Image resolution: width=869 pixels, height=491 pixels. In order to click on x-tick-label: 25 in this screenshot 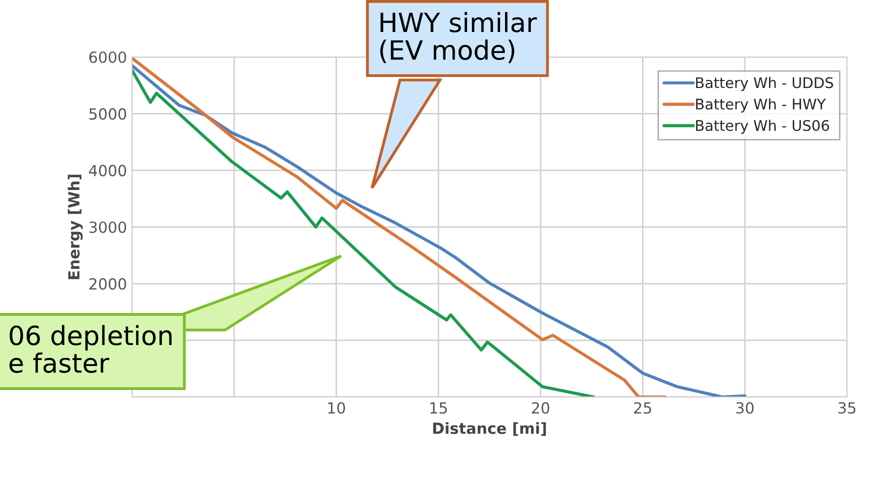, I will do `click(643, 408)`.